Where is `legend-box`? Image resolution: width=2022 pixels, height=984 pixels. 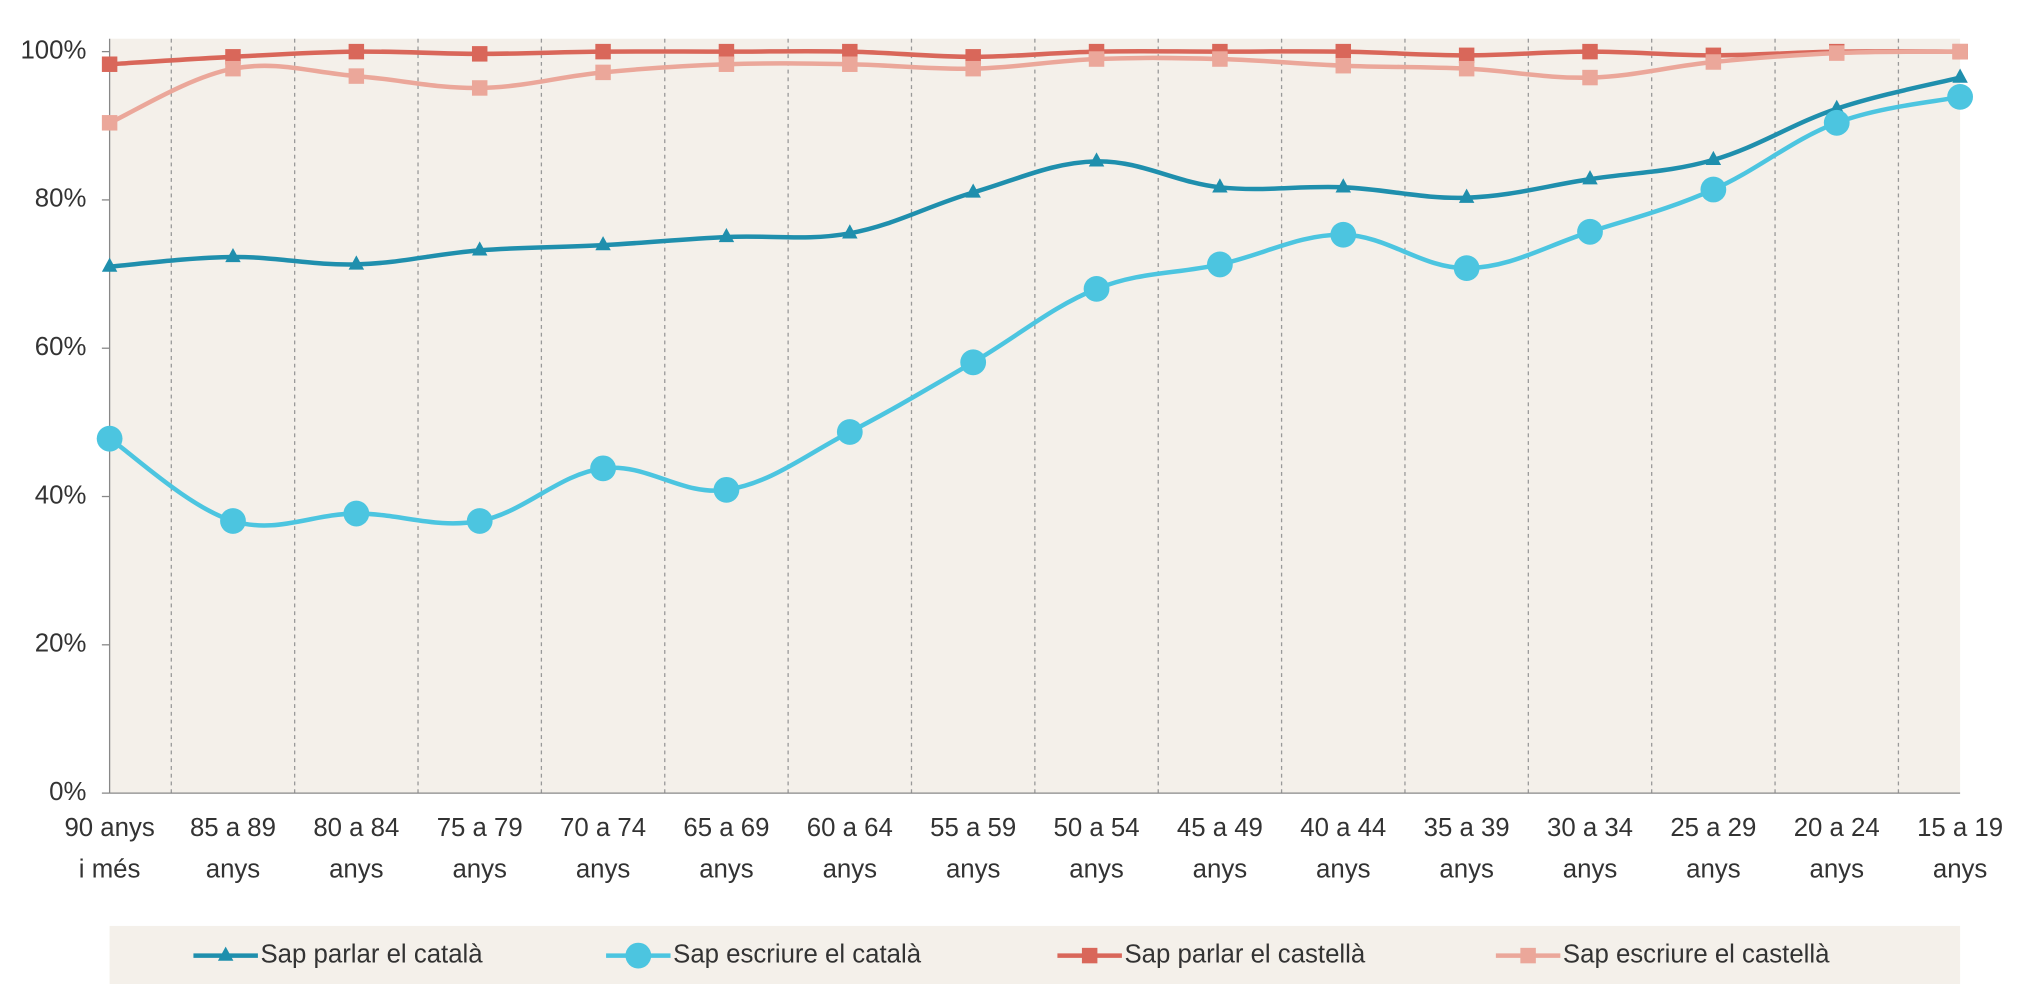 legend-box is located at coordinates (1035, 954).